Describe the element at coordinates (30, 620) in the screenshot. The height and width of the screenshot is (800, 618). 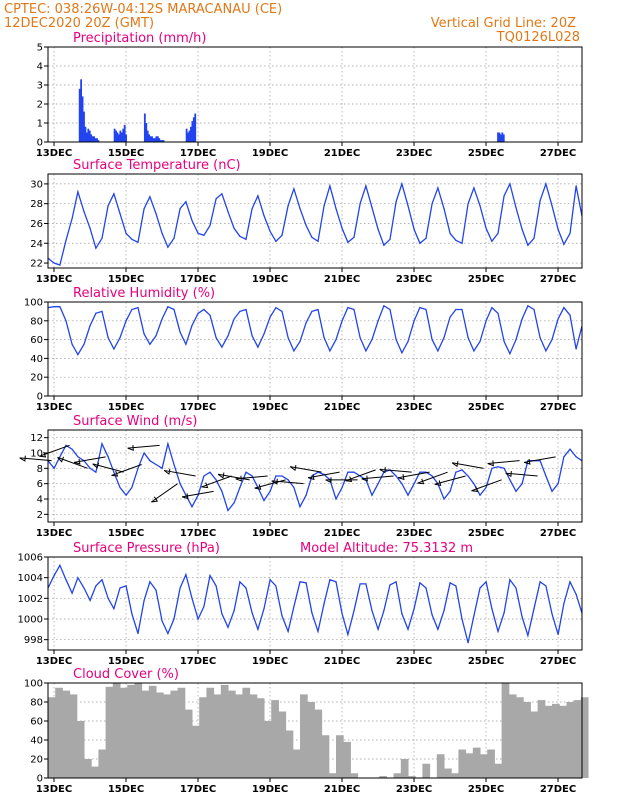
I see `y-tick-label: 1000` at that location.